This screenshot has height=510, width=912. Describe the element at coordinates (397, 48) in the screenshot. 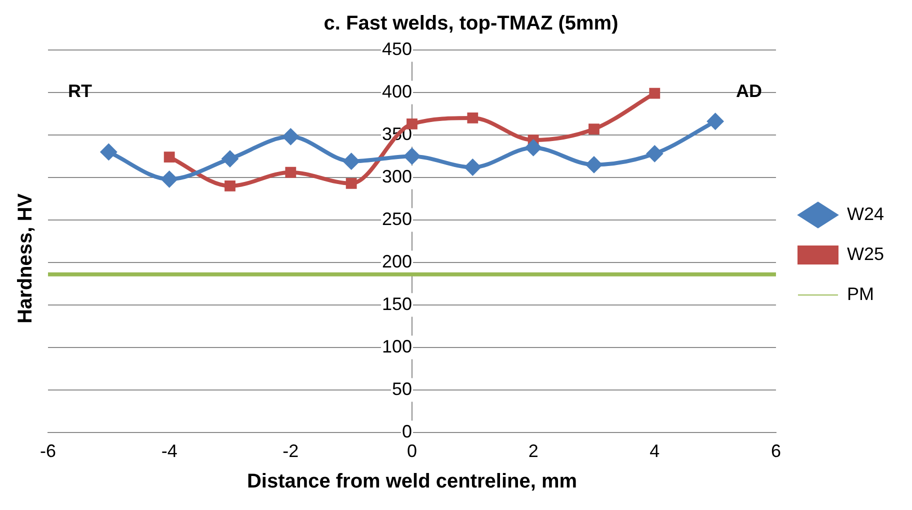

I see `y-tick-label: 450` at that location.